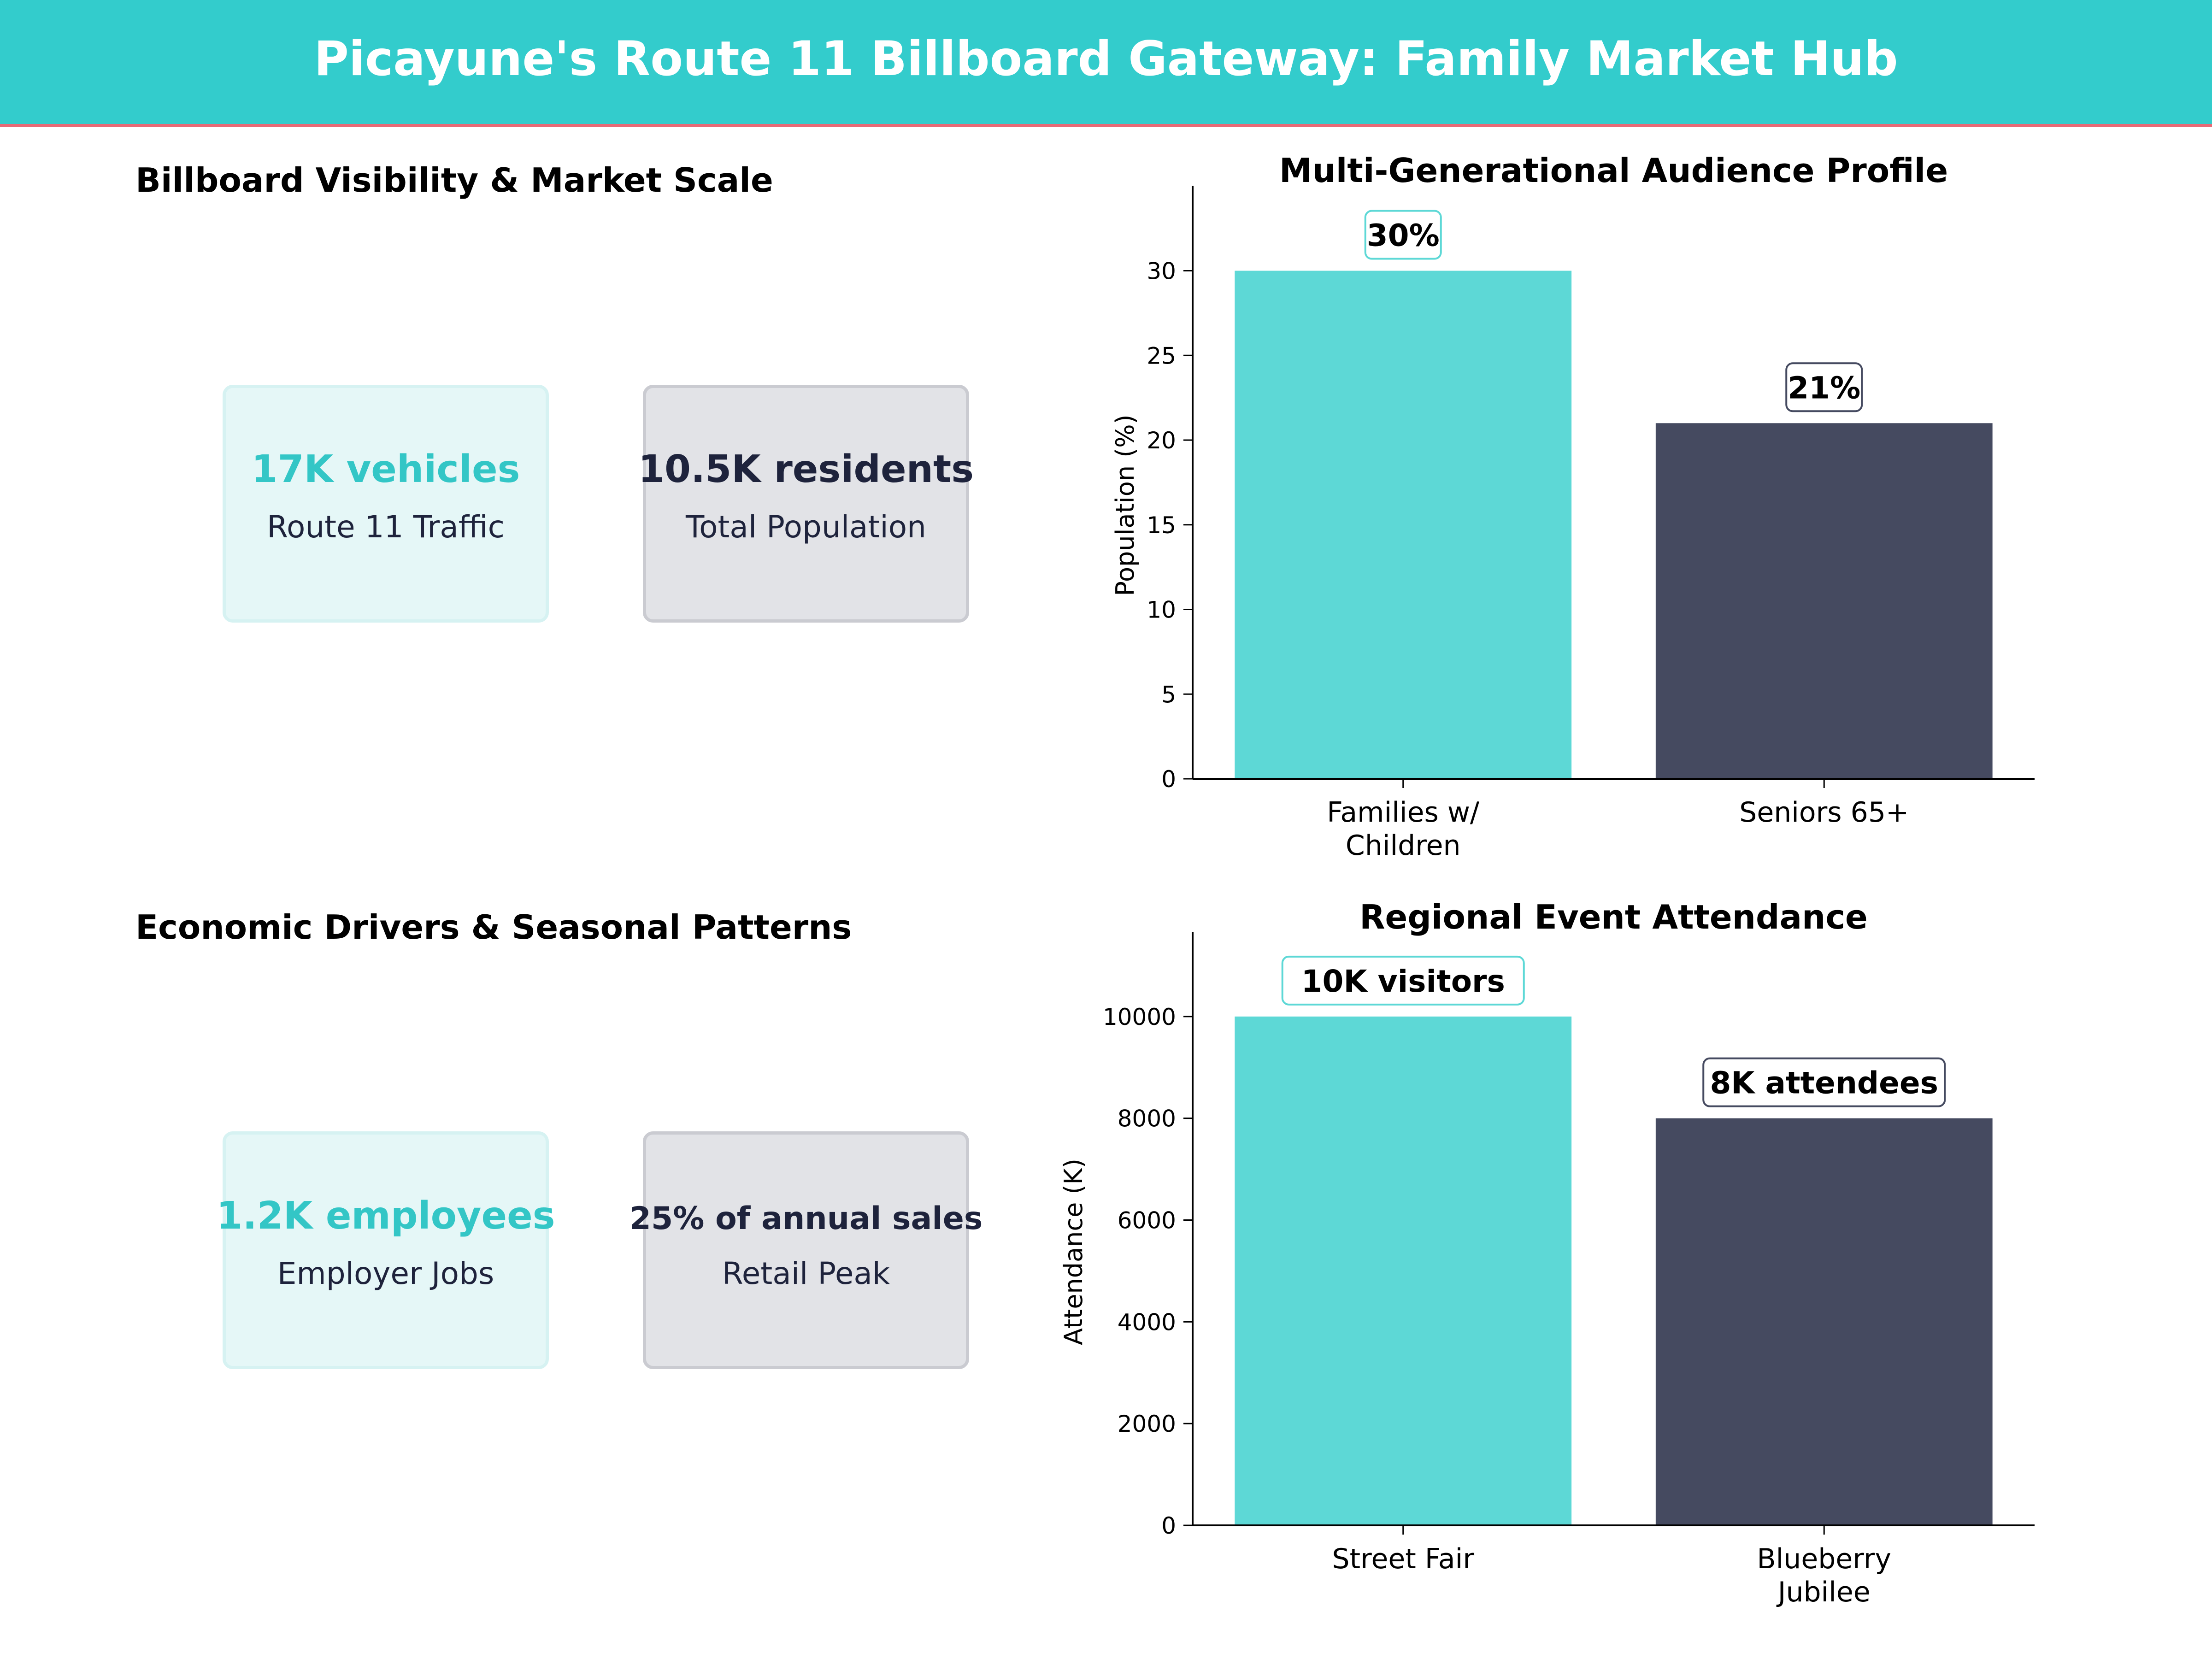 This screenshot has height=1659, width=2212. What do you see at coordinates (806, 527) in the screenshot?
I see `population-kpi-label: Total Population` at bounding box center [806, 527].